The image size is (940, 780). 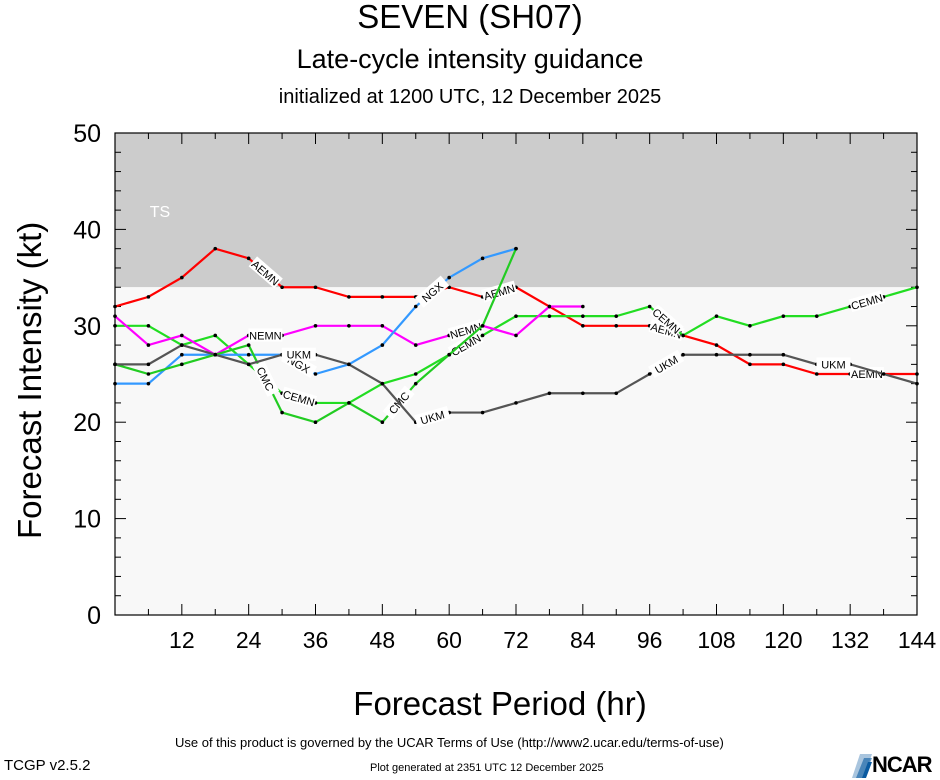 What do you see at coordinates (470, 59) in the screenshot?
I see `chart-subtitle: Late-cycle intensity guidance` at bounding box center [470, 59].